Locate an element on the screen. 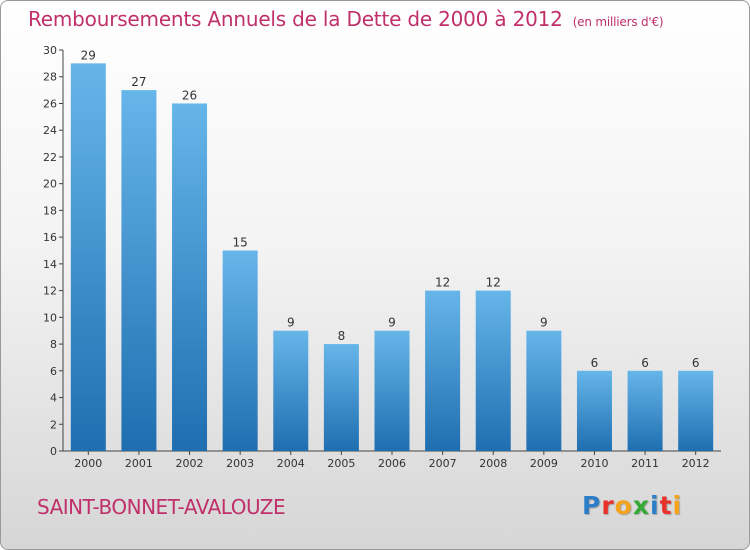  logo-letter: P is located at coordinates (592, 505).